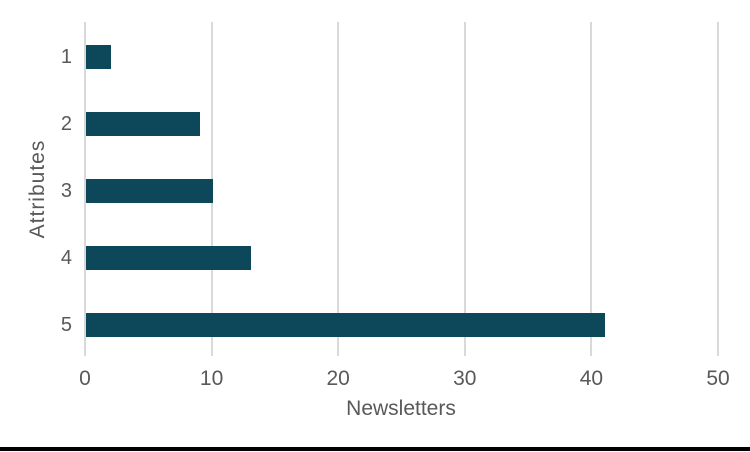 The height and width of the screenshot is (452, 750). What do you see at coordinates (465, 378) in the screenshot?
I see `x-tick-label: 30` at bounding box center [465, 378].